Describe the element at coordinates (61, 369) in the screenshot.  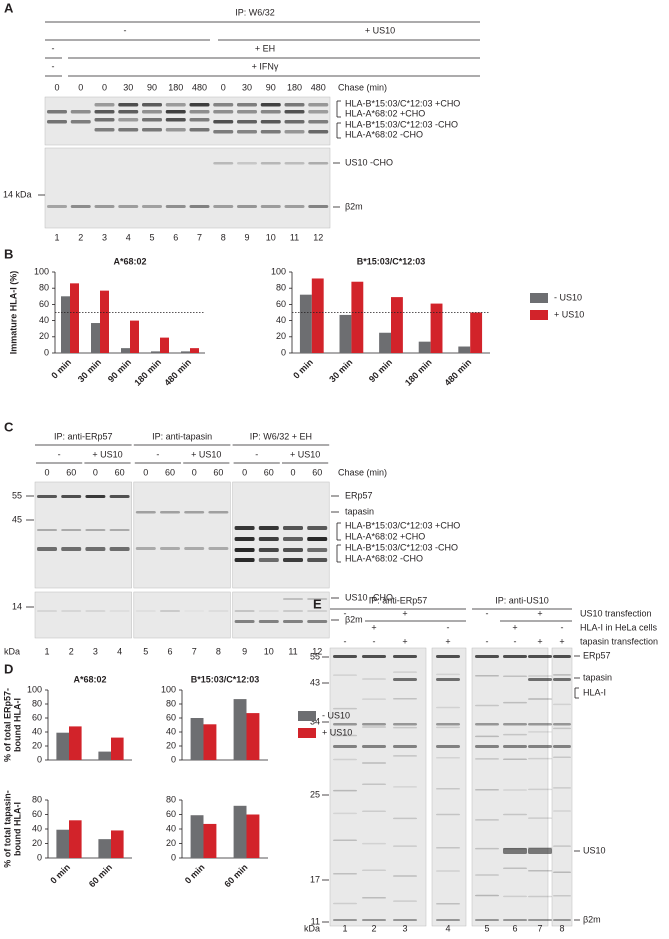
I see `x-tick-label: 0 min` at that location.